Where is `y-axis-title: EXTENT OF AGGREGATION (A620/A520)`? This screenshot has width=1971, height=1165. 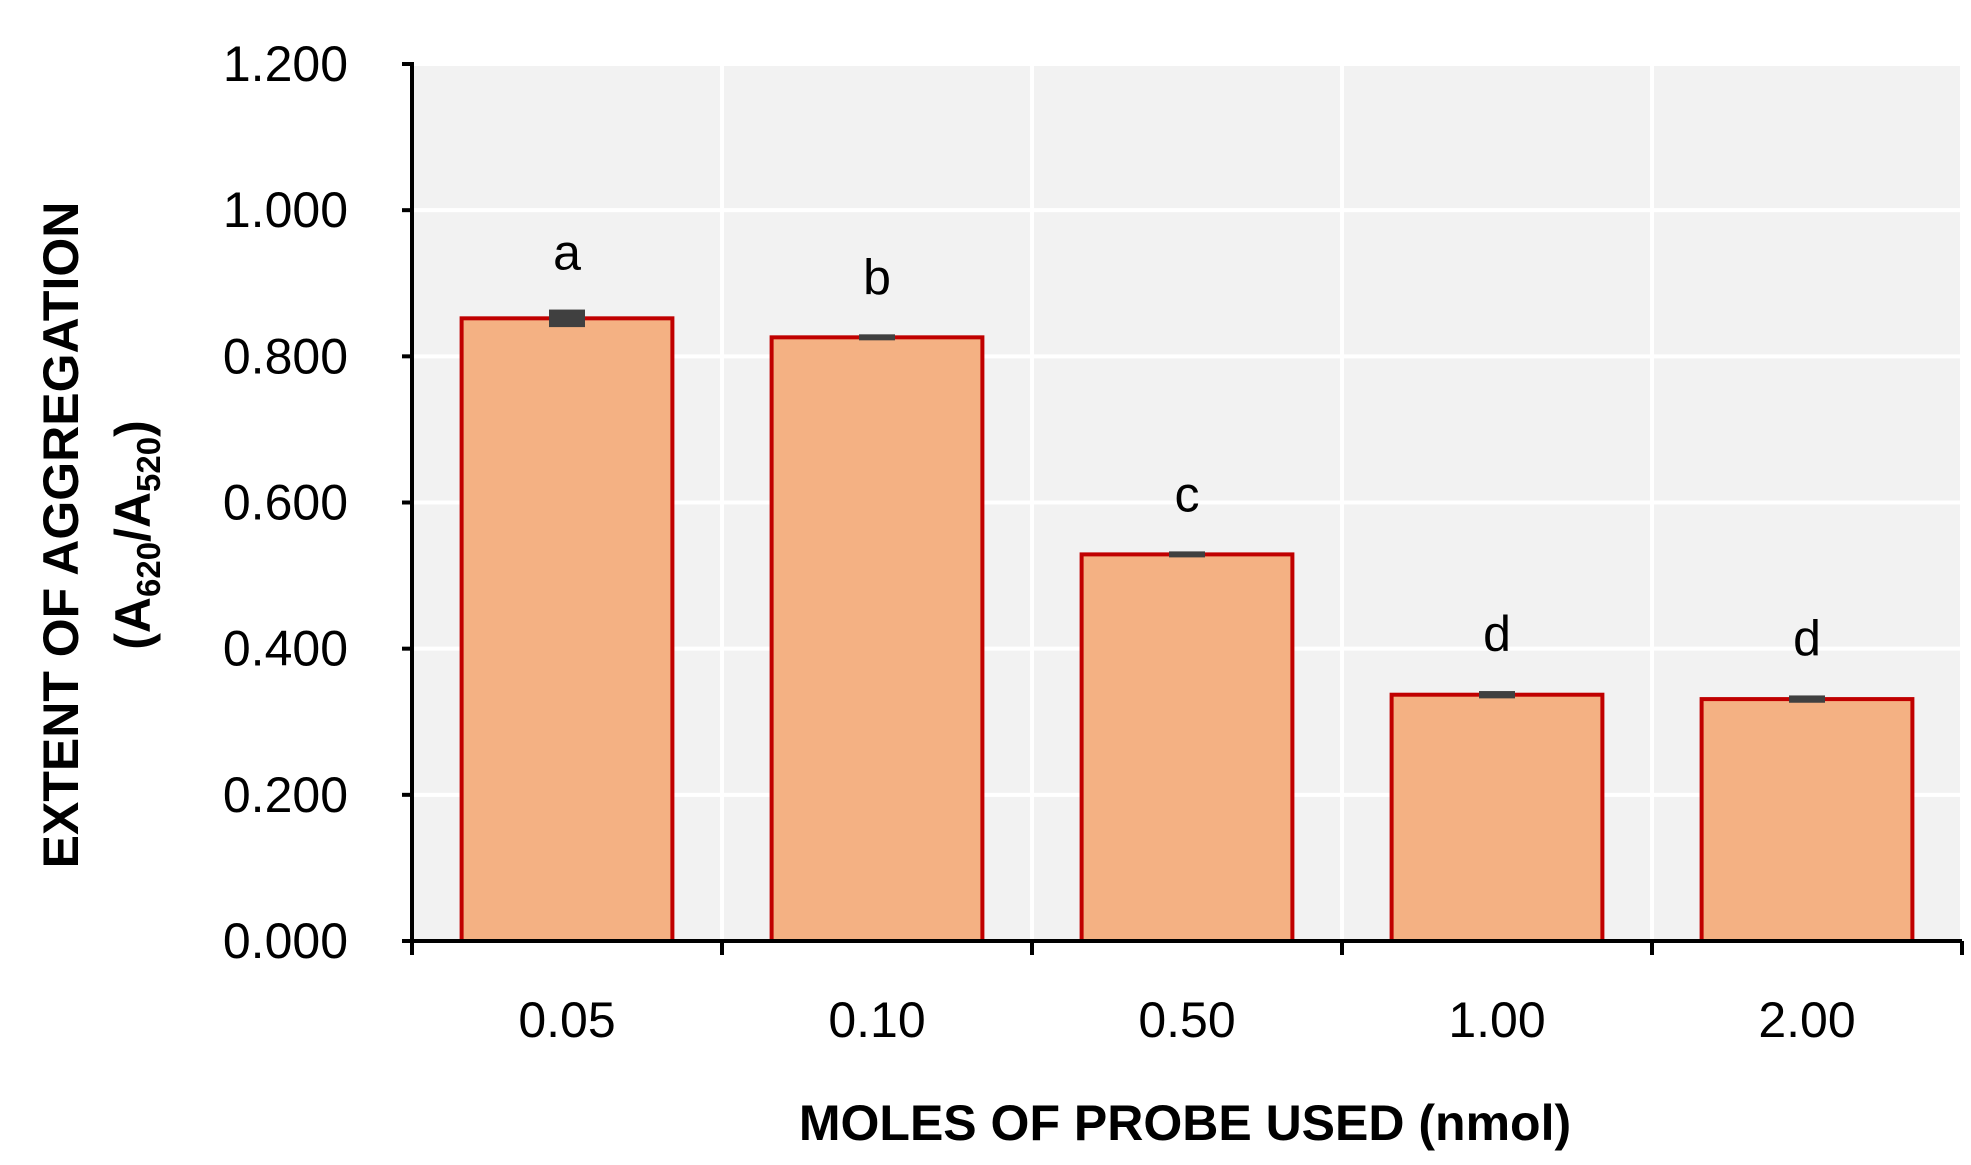 y-axis-title: EXTENT OF AGGREGATION (A620/A520) is located at coordinates (100, 535).